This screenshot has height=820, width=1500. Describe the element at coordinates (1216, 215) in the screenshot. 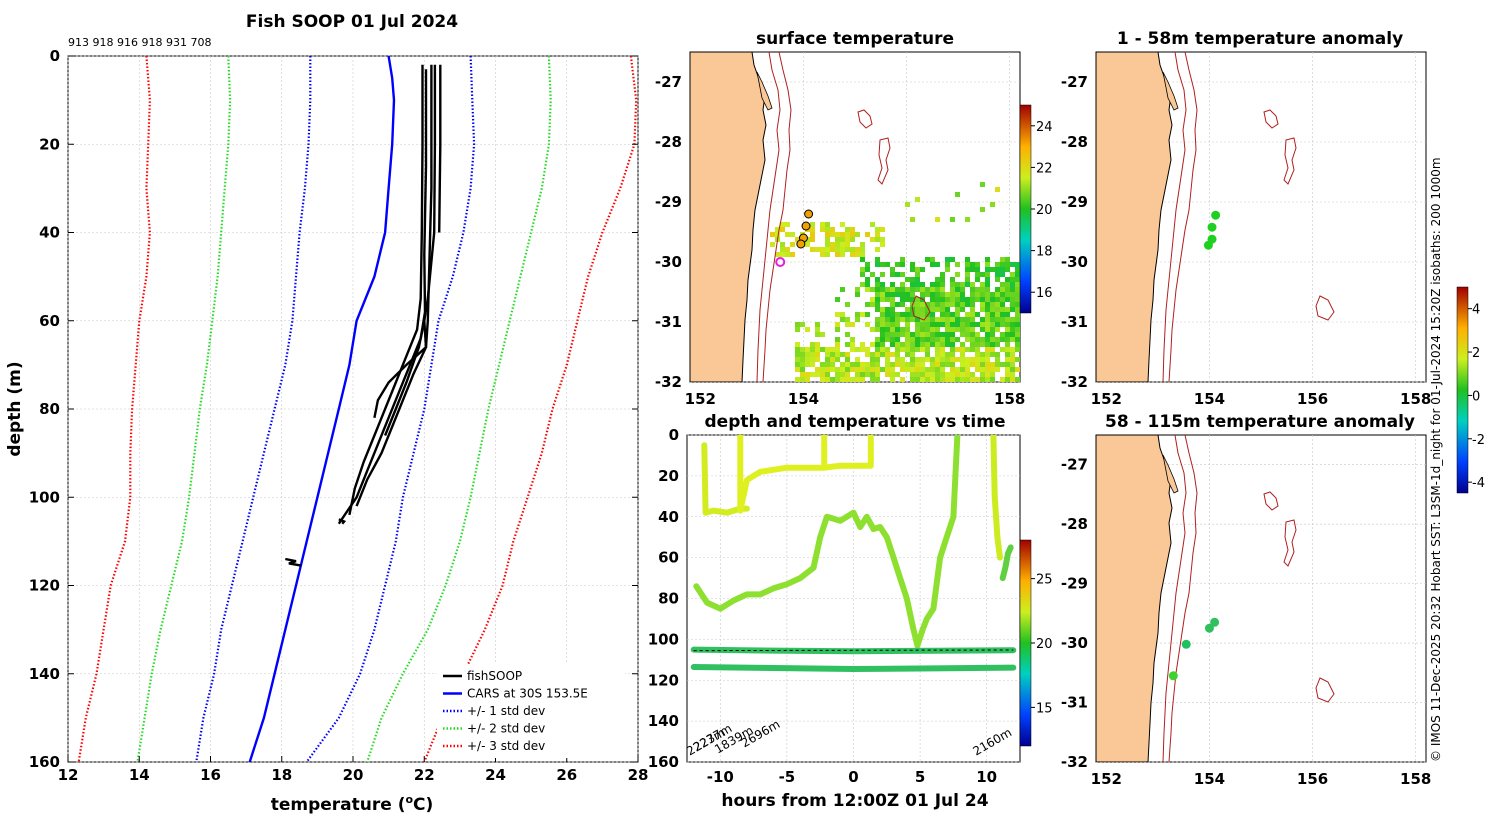

I see `anomaly1-point` at that location.